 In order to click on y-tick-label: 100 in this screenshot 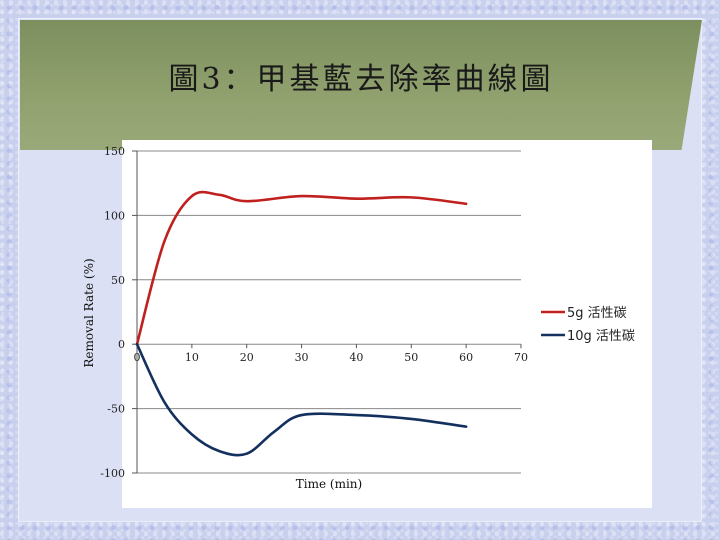, I will do `click(114, 215)`.